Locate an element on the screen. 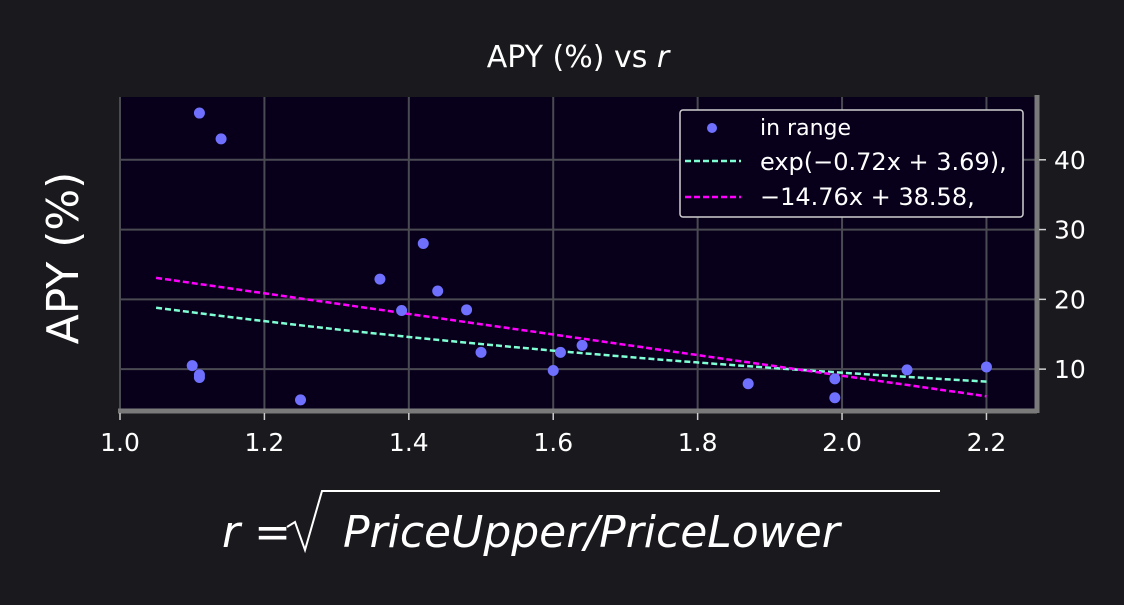 The height and width of the screenshot is (605, 1124). legend-label-points: in range is located at coordinates (805, 128).